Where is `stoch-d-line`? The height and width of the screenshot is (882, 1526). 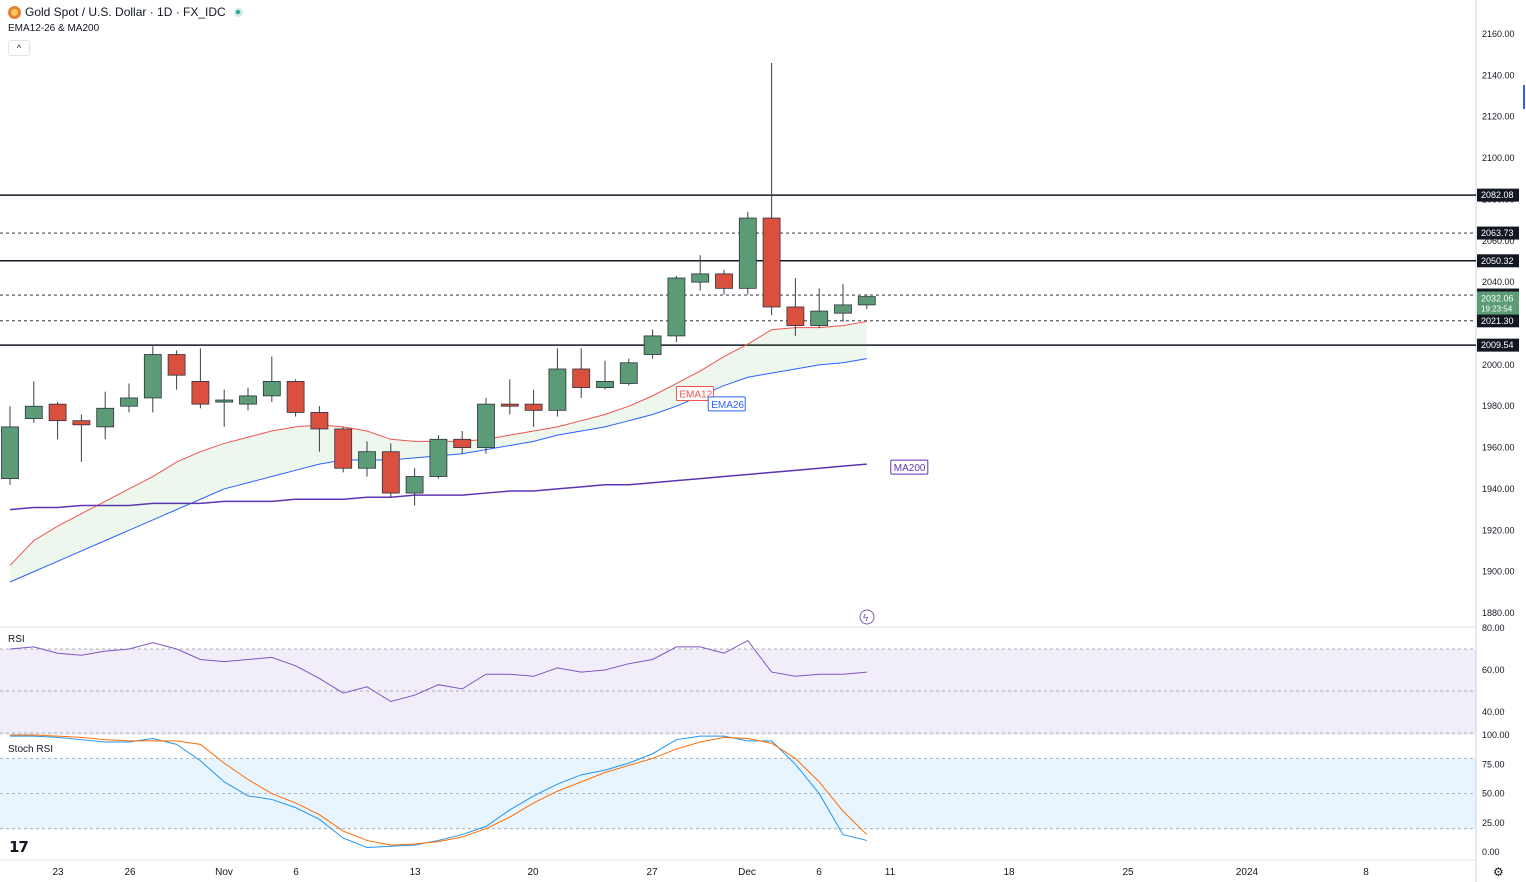
stoch-d-line is located at coordinates (439, 790).